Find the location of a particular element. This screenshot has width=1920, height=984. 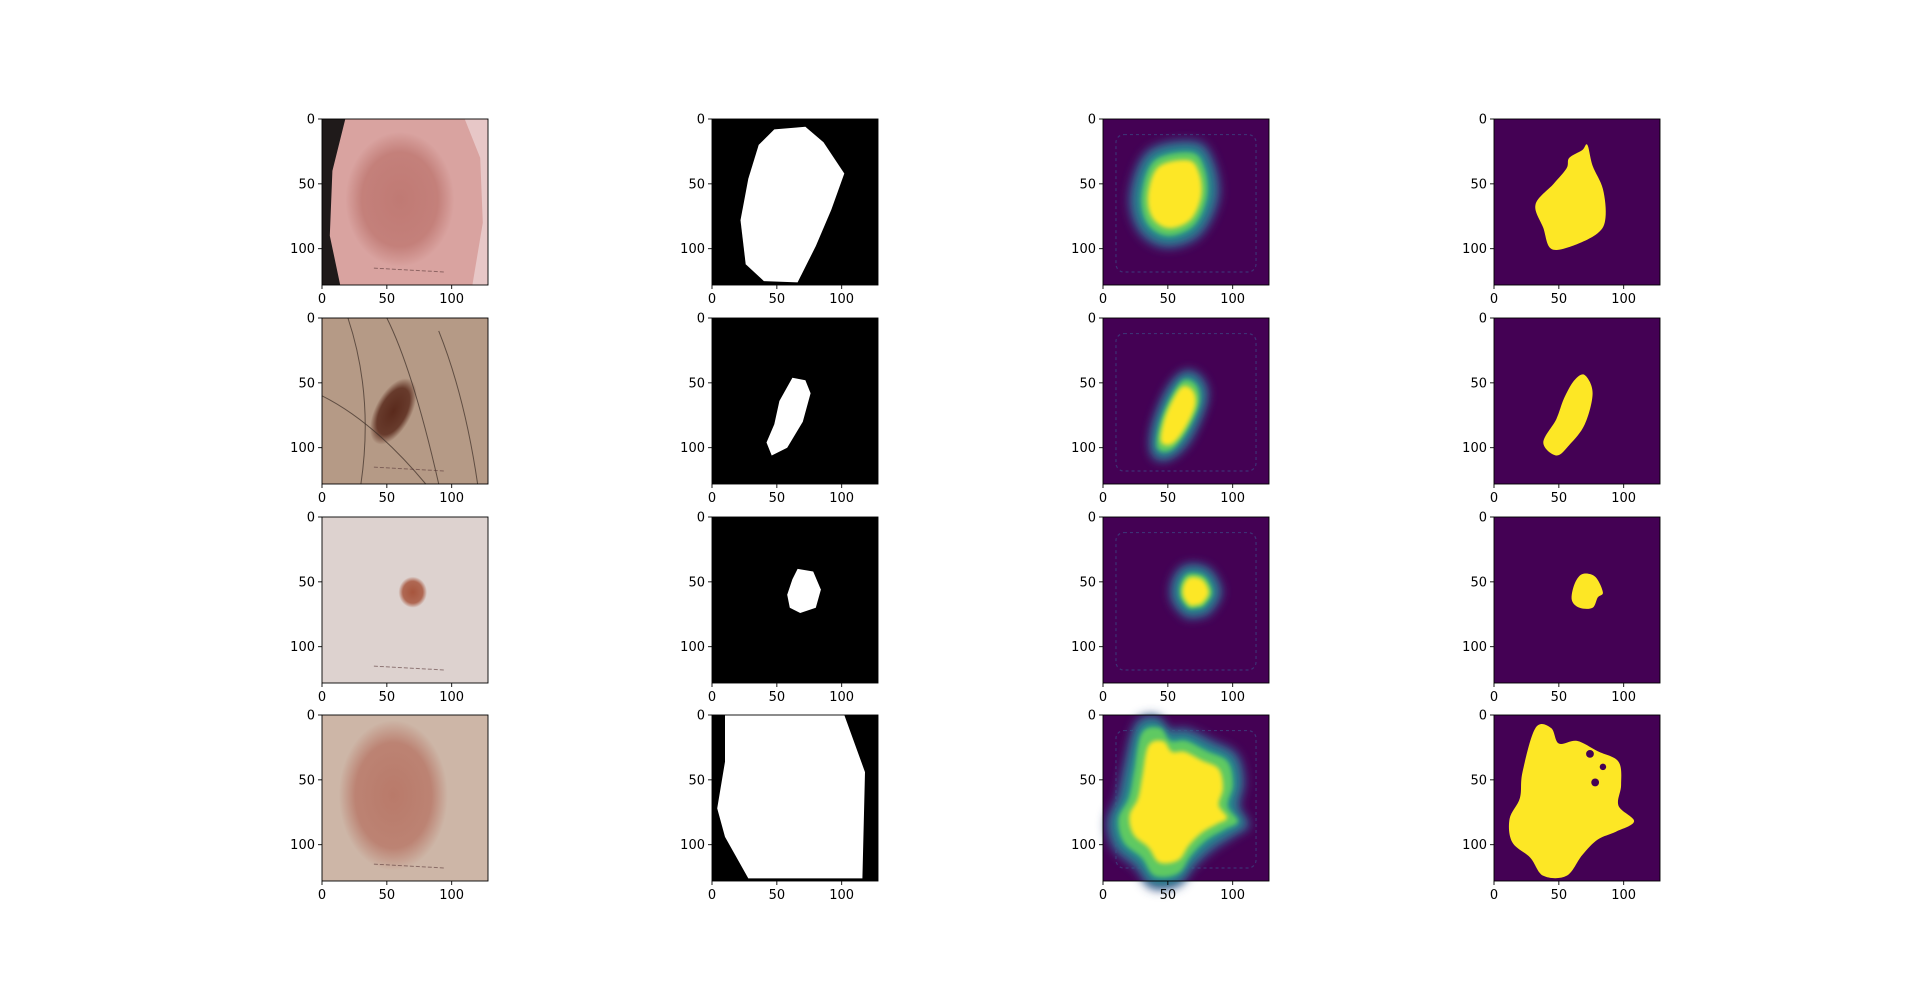

axes-frame-r0c2 is located at coordinates (1186, 202).